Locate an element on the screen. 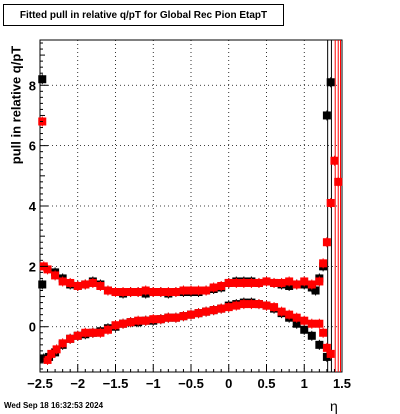 This screenshot has height=414, width=400. x-tick-label: 0.5 is located at coordinates (266, 383).